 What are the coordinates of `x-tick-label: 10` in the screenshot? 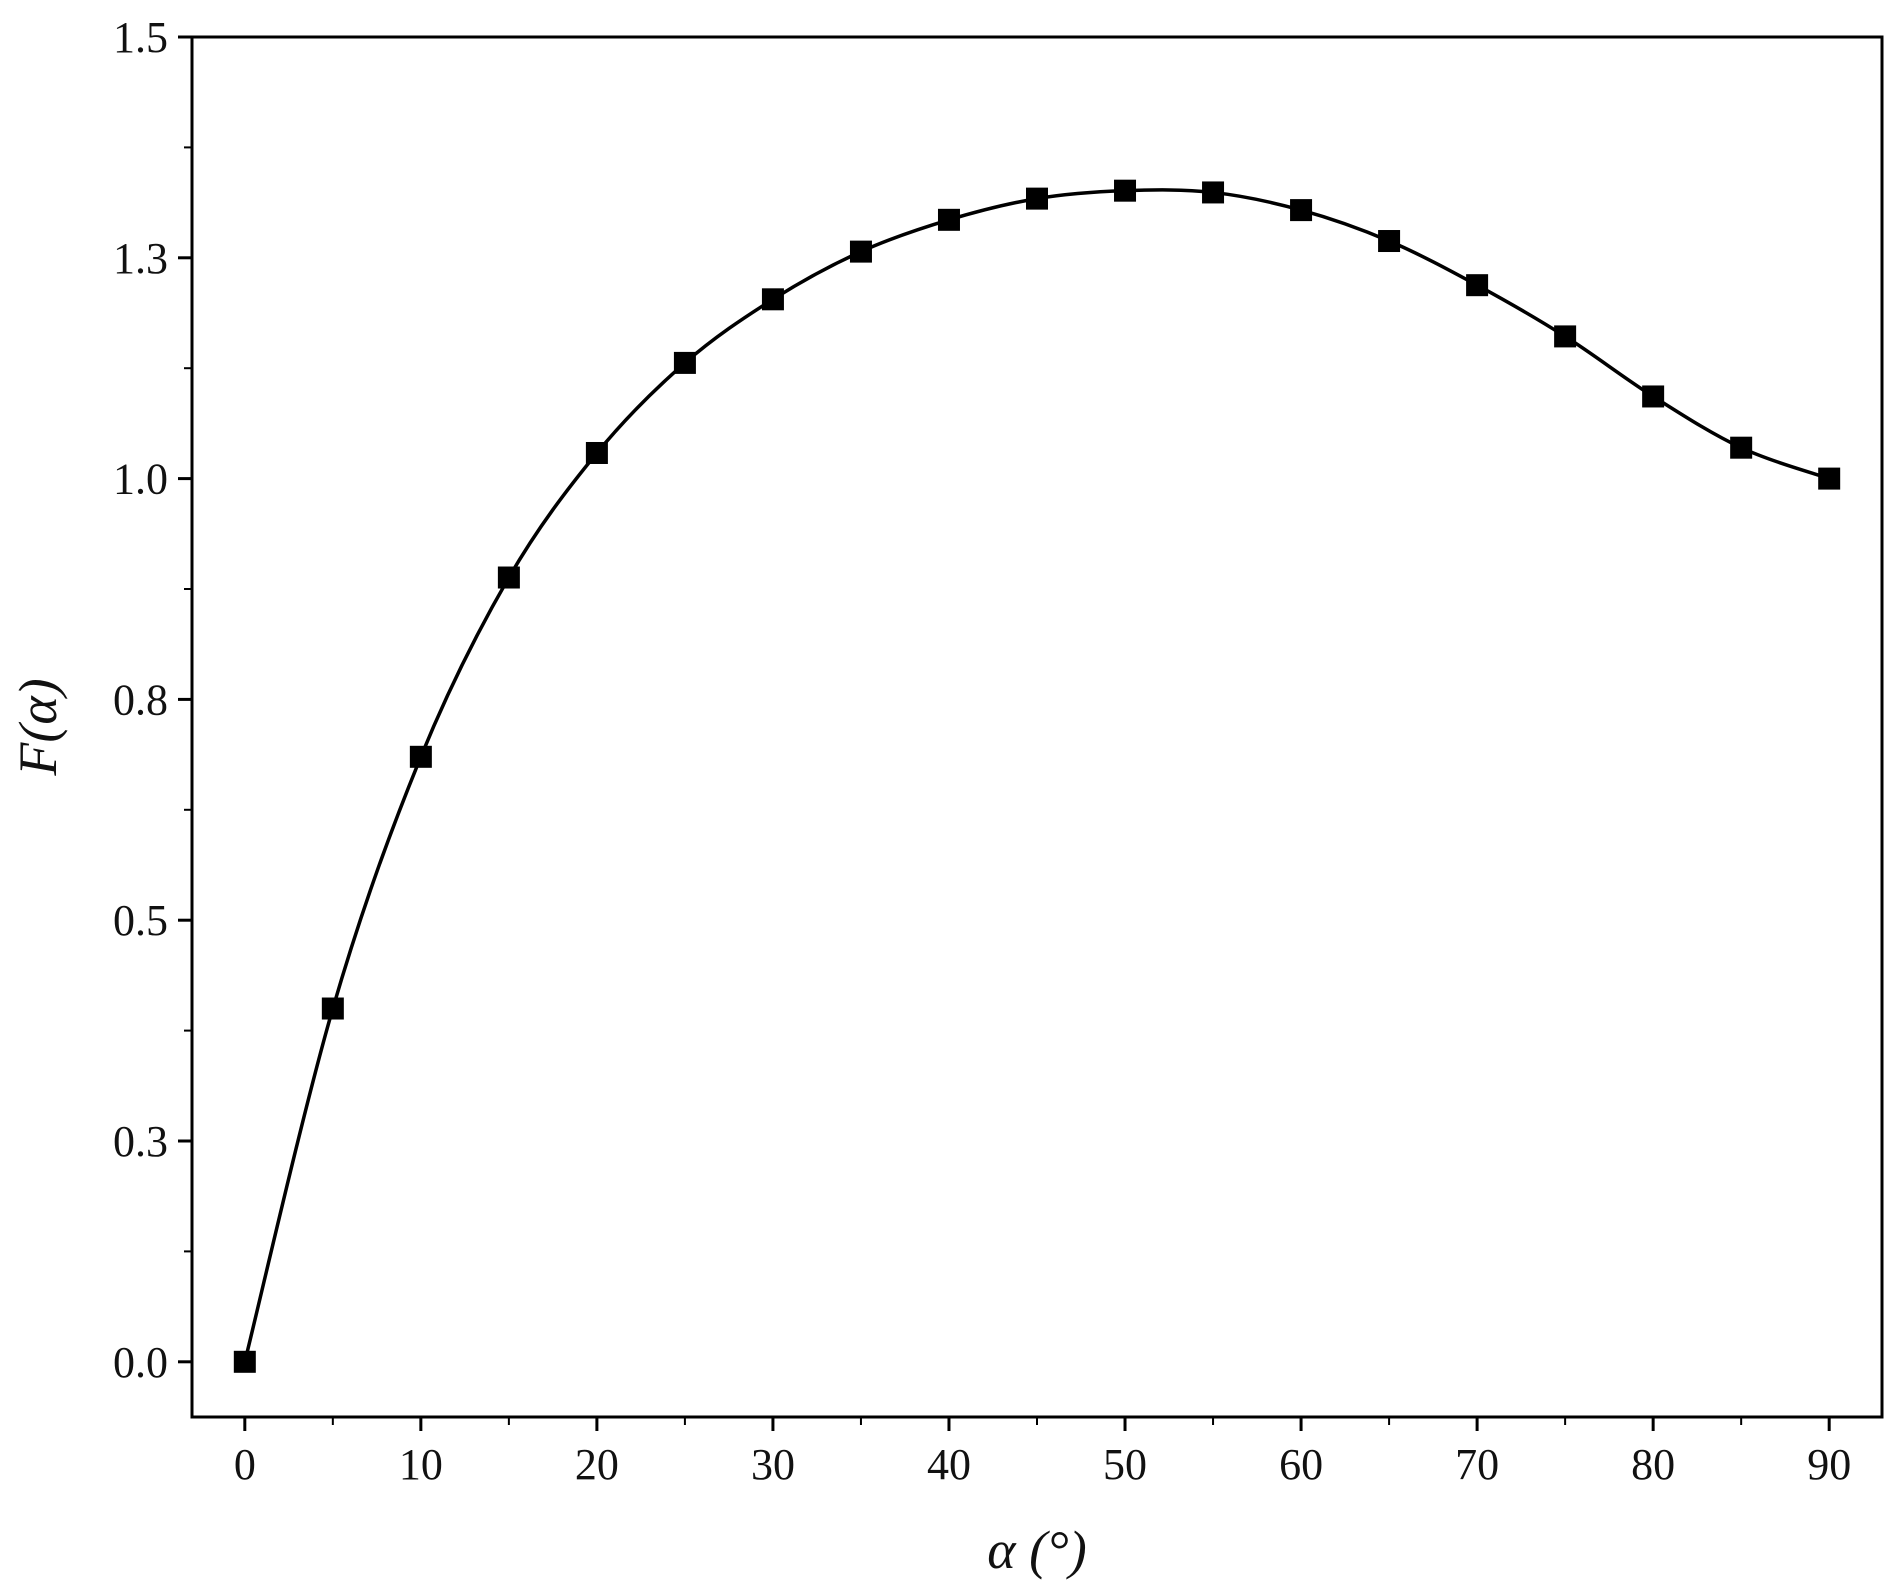 It's located at (421, 1464).